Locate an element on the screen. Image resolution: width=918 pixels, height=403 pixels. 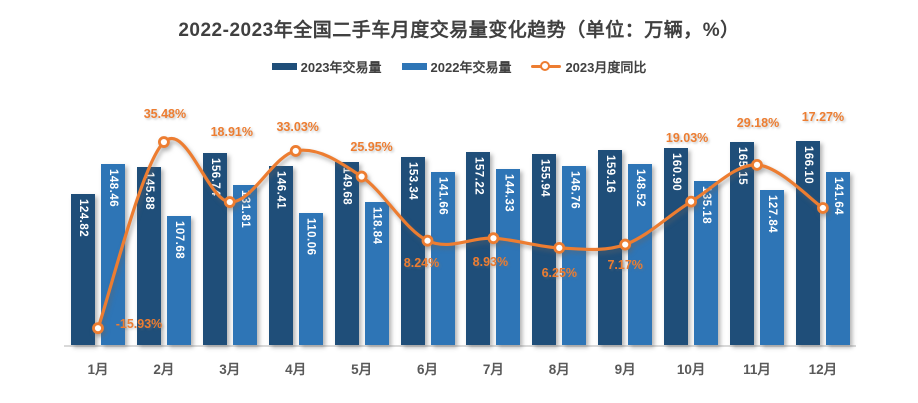
legend-item-1: 2022年交易量 is located at coordinates (456, 66).